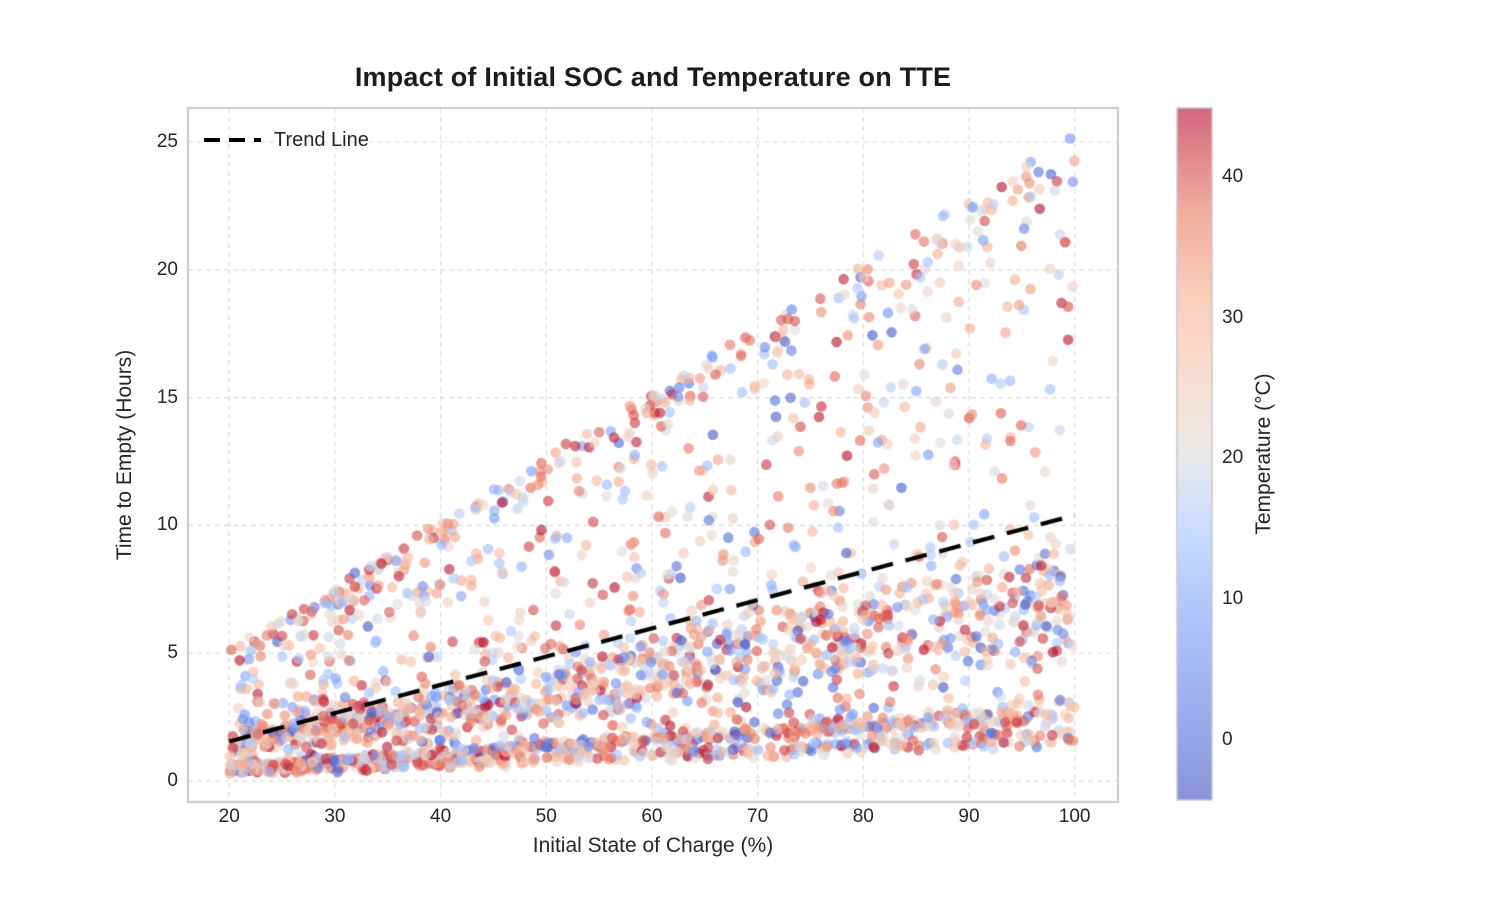  What do you see at coordinates (653, 845) in the screenshot?
I see `x-axis-label: Initial State of Charge (%)` at bounding box center [653, 845].